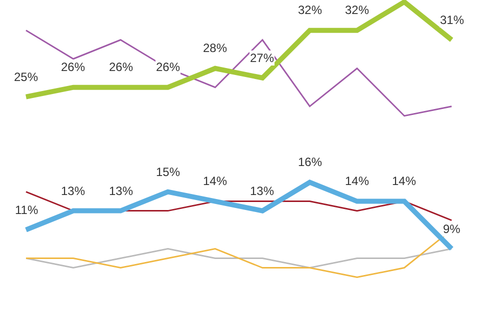  Describe the element at coordinates (26, 210) in the screenshot. I see `data-label: 11%` at that location.